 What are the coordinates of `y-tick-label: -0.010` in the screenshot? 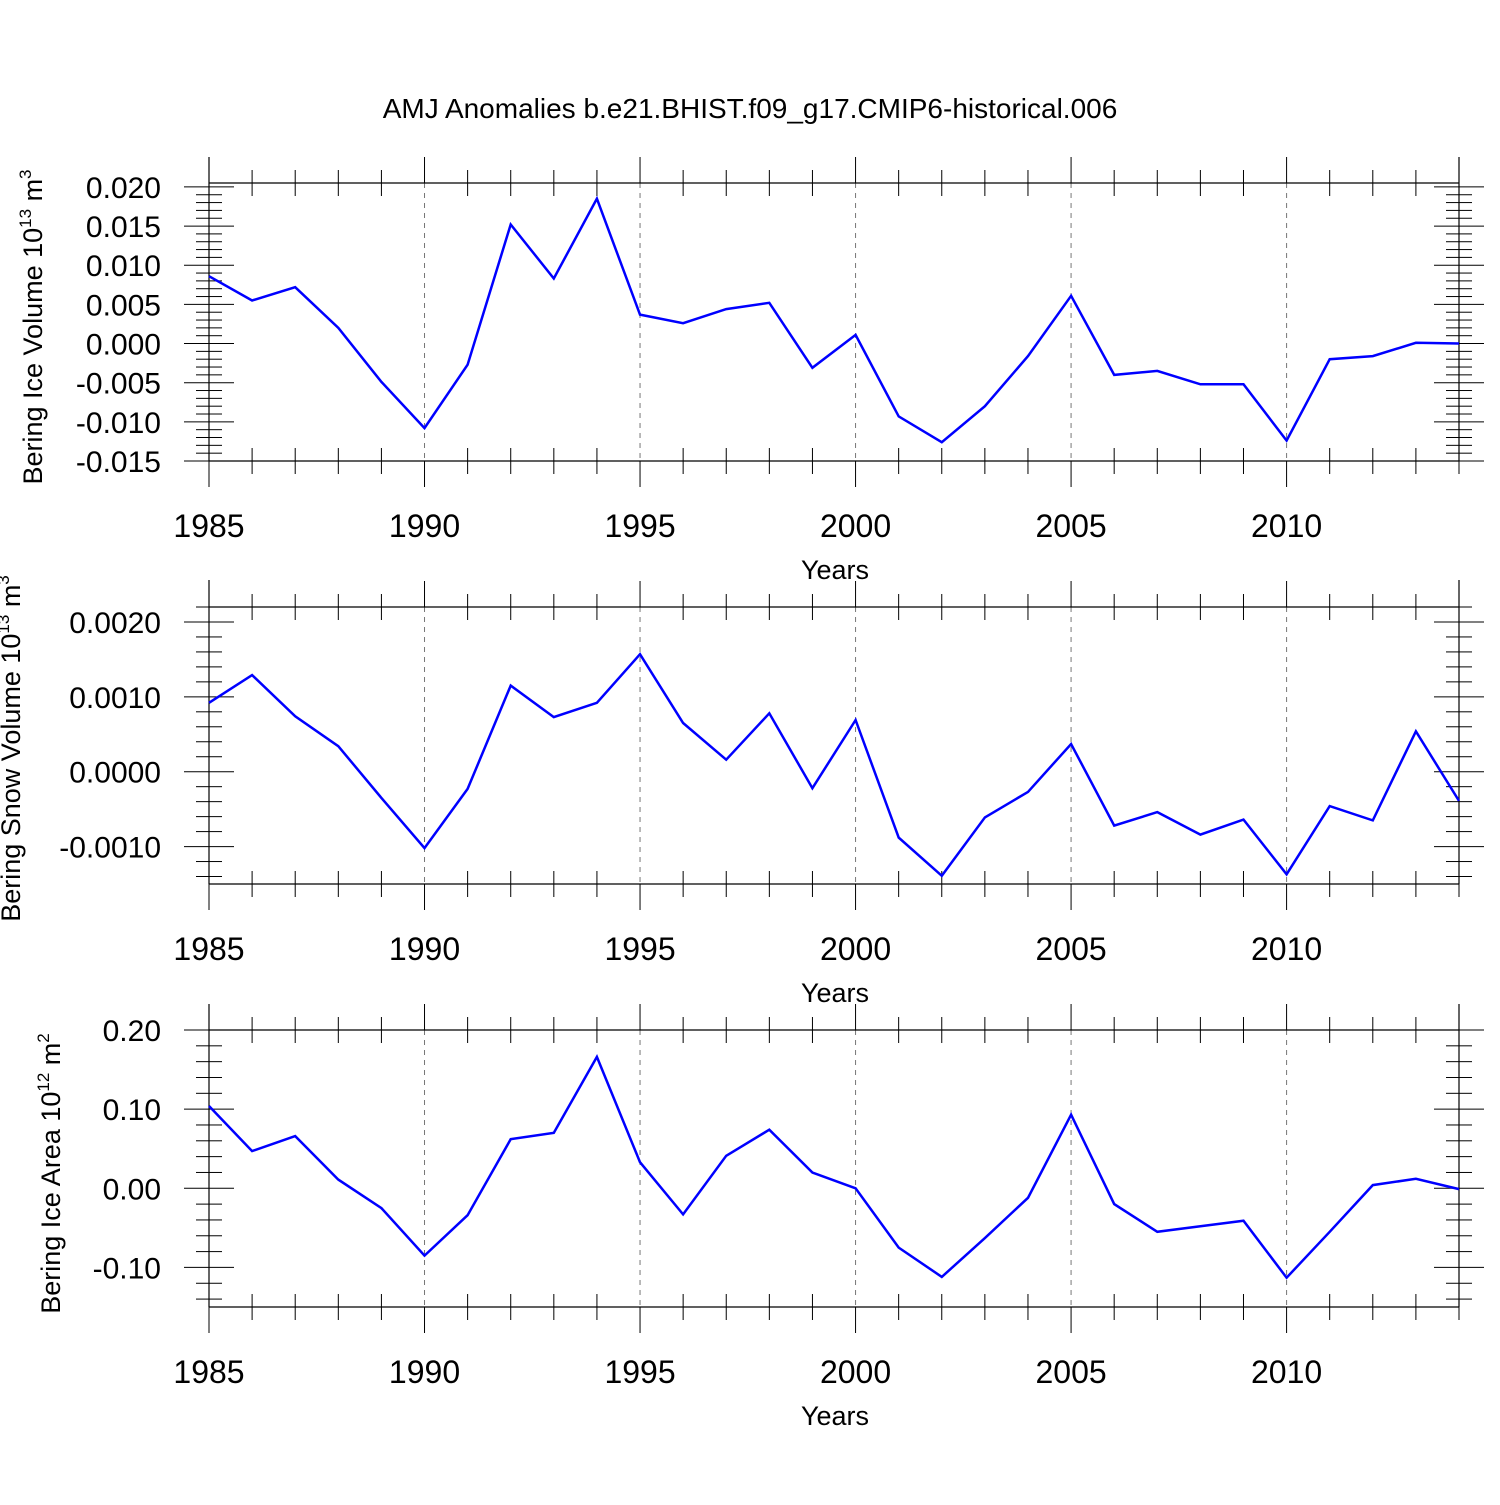 It's located at (118, 423).